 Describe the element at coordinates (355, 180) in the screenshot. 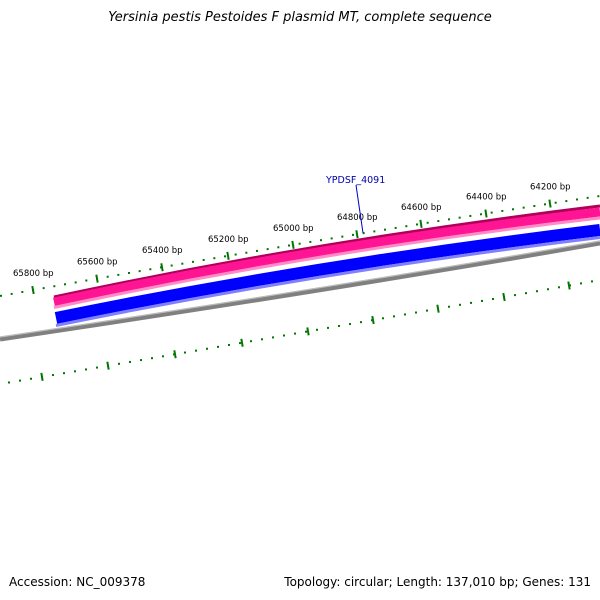

I see `feature-label: YPDSF_4091` at that location.